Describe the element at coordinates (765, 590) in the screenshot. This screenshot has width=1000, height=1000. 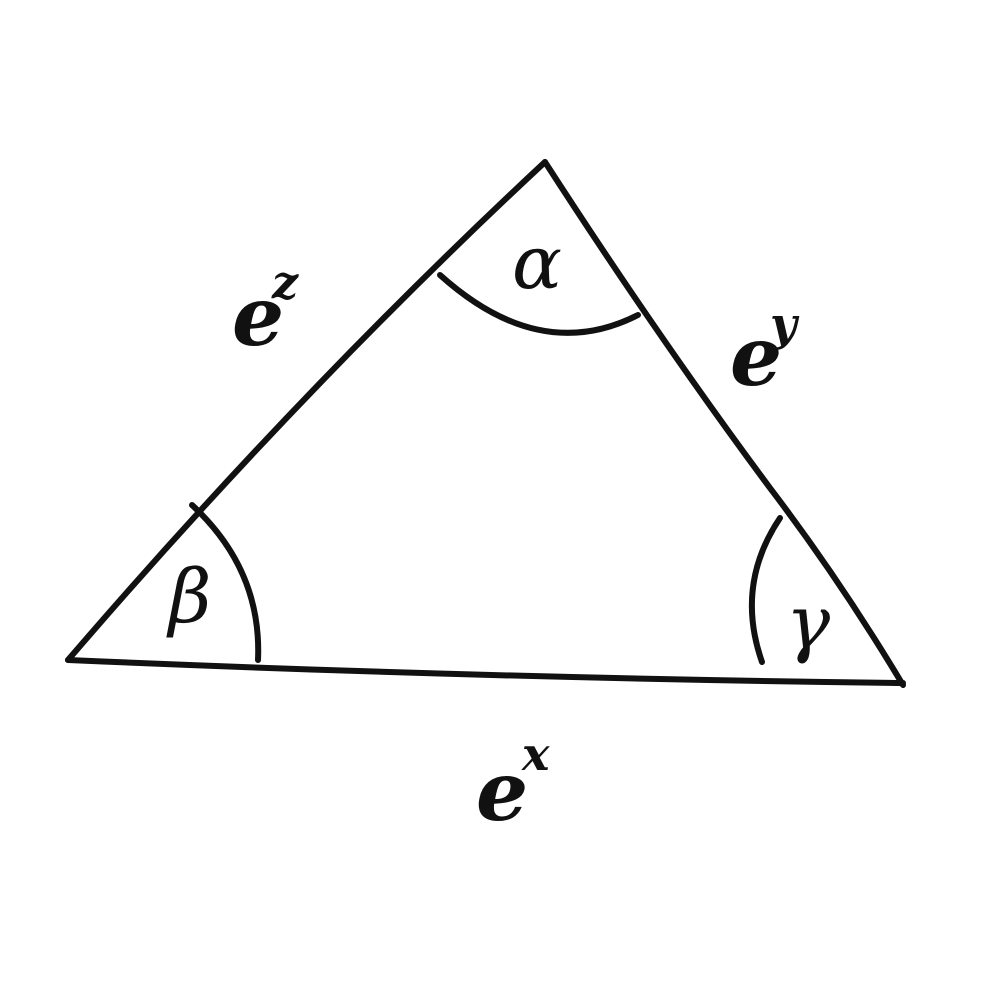
I see `angle-arc-gamma` at that location.